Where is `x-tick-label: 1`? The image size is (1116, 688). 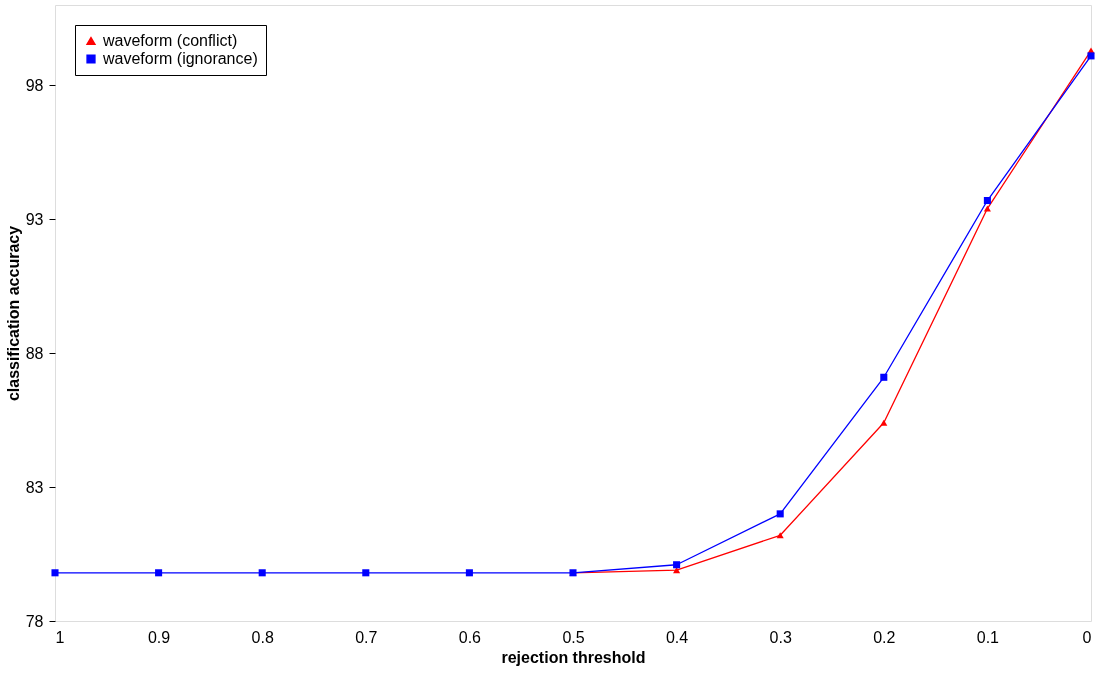
x-tick-label: 1 is located at coordinates (60, 637).